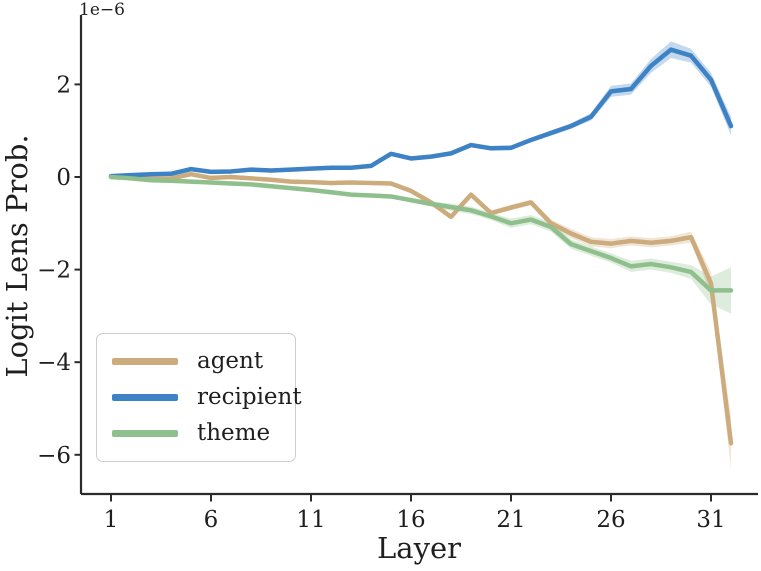 The image size is (761, 571). I want to click on y-axis-label: Logit Lens Prob., so click(17, 255).